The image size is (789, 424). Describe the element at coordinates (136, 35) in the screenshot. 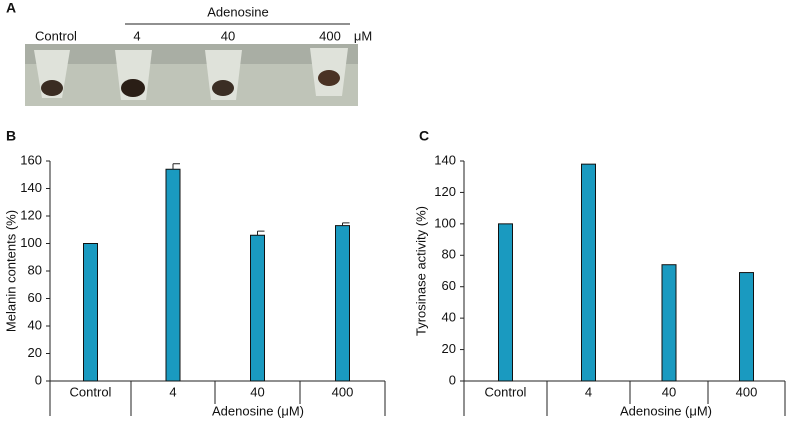

I see `column-label: 4` at that location.